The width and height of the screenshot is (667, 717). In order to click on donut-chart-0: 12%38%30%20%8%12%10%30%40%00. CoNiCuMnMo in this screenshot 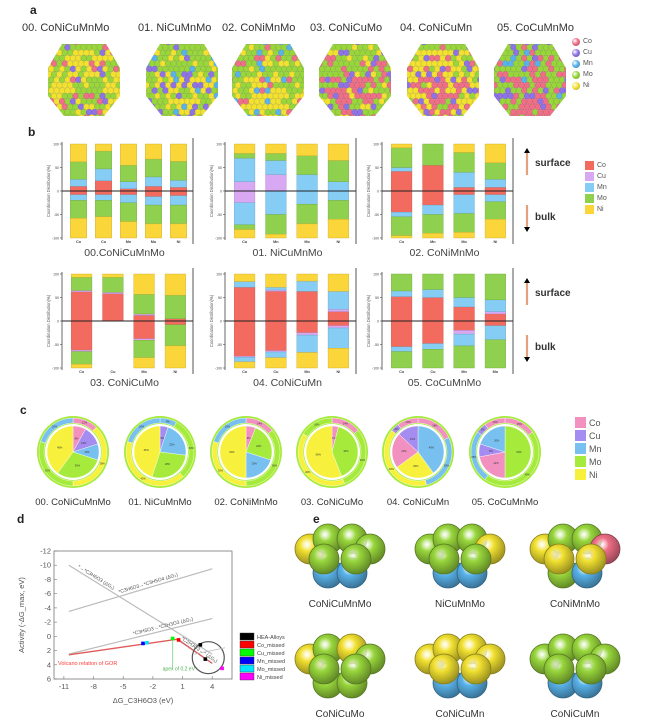, I will do `click(73, 462)`.